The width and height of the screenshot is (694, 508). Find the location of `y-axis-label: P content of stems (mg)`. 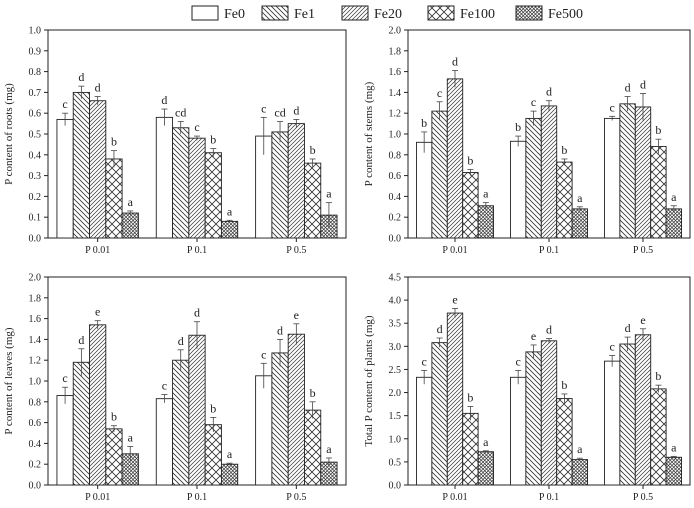

y-axis-label: P content of stems (mg) is located at coordinates (369, 133).